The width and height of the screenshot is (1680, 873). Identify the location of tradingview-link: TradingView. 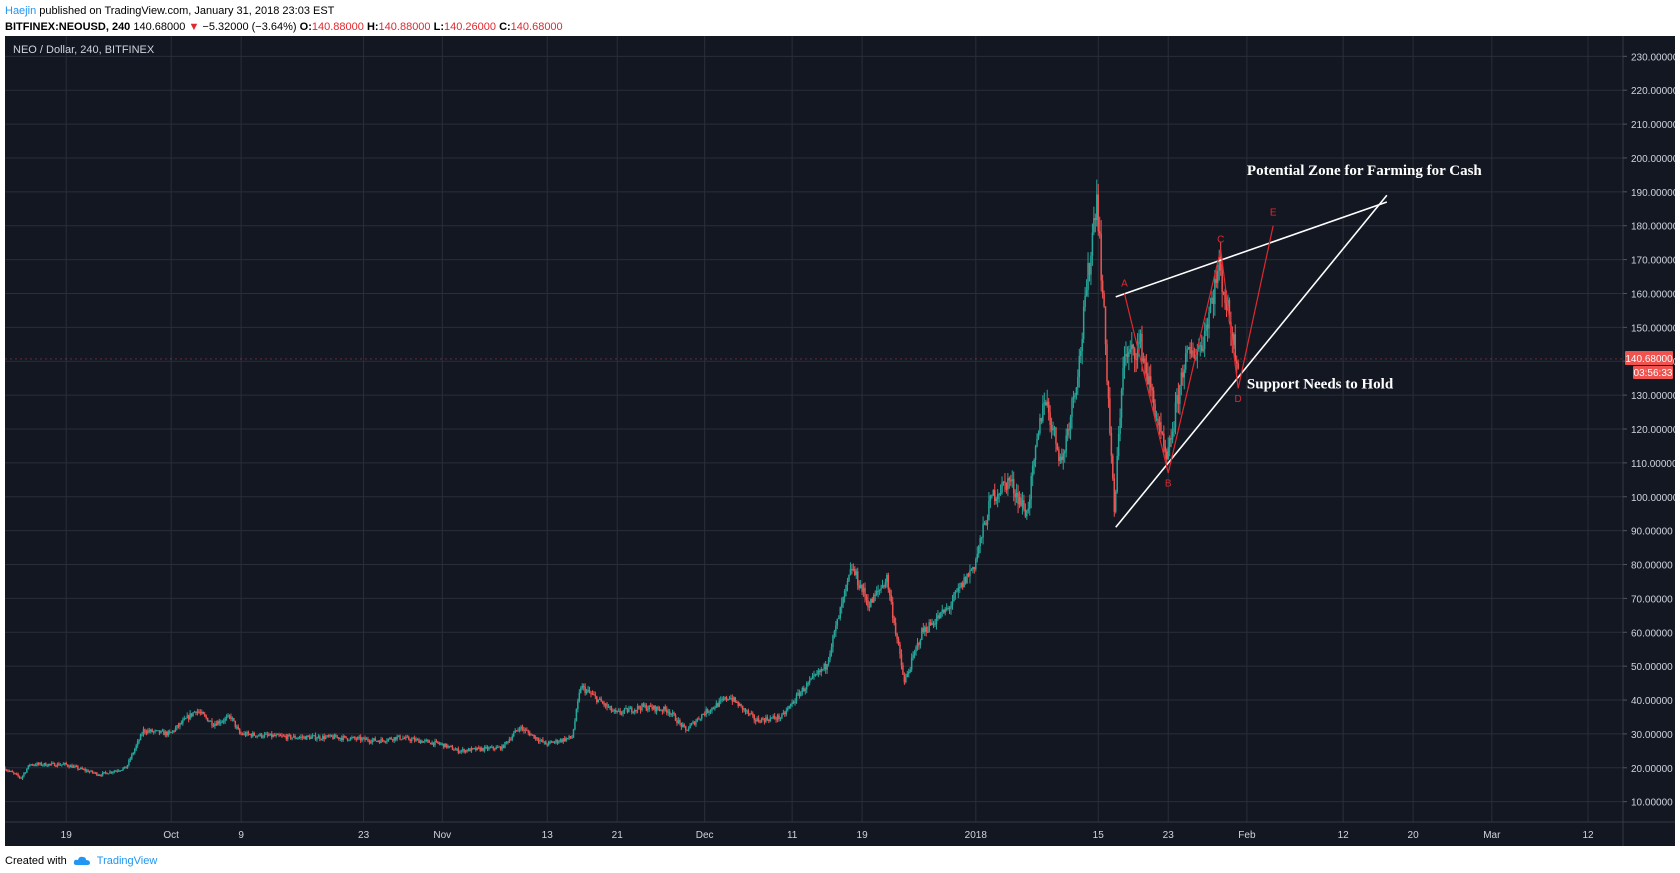
(127, 861).